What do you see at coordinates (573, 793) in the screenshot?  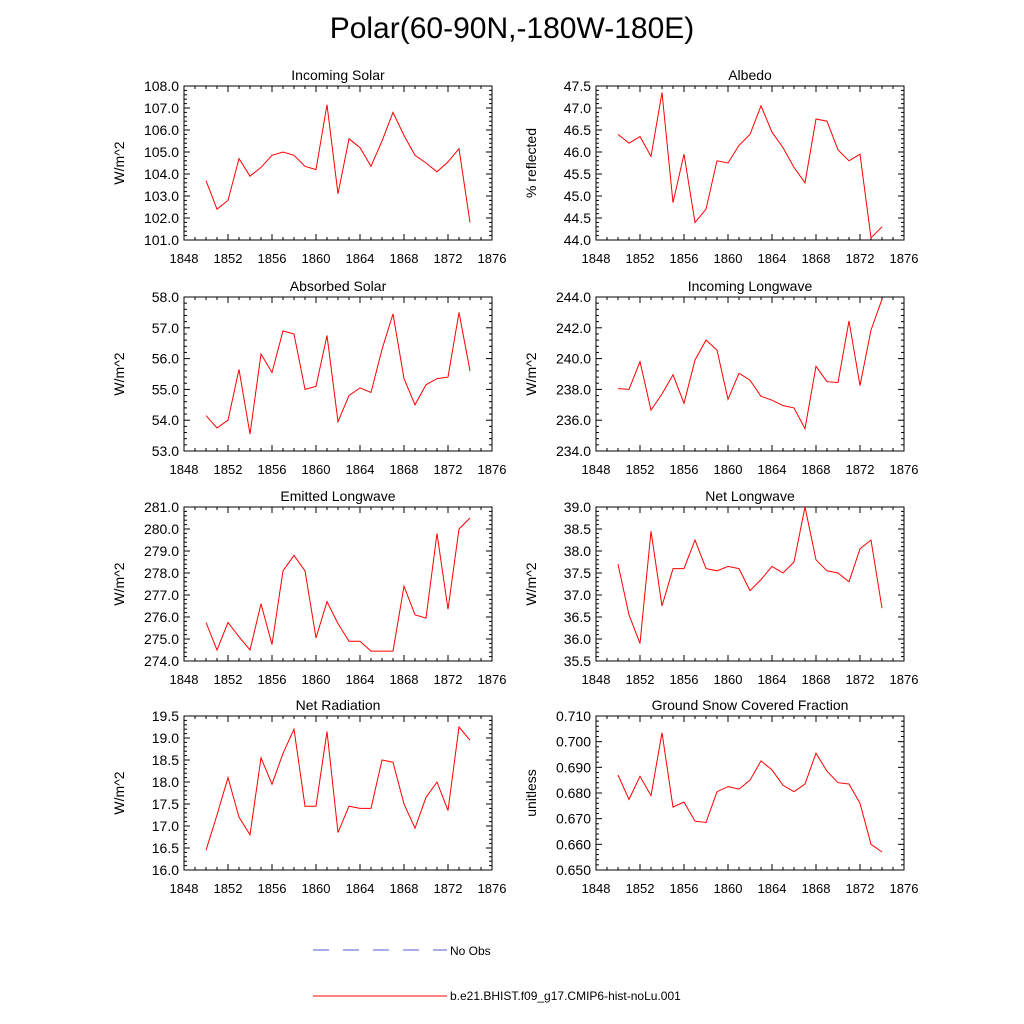 I see `y-tick-label: 0.680` at bounding box center [573, 793].